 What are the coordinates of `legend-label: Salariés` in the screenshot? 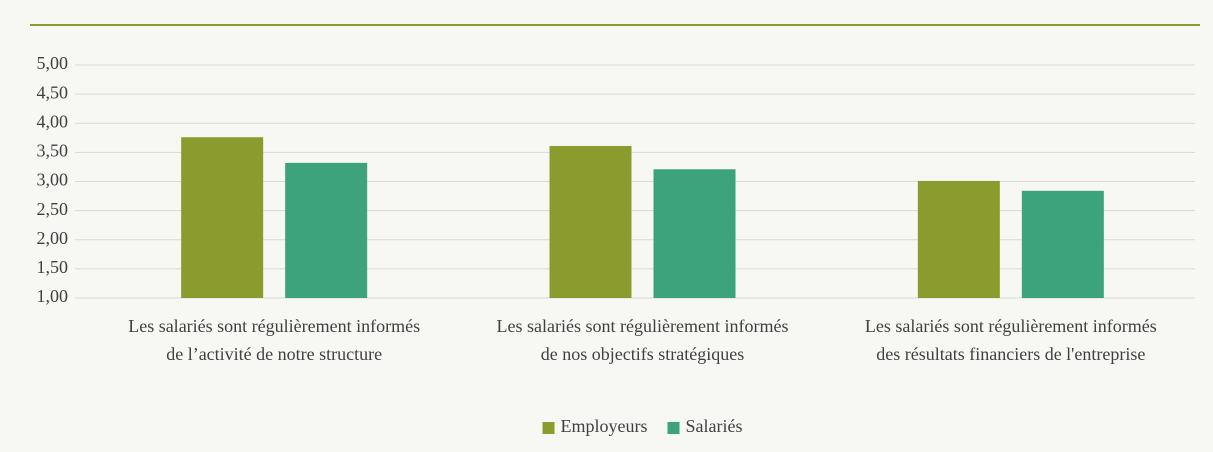 It's located at (714, 426).